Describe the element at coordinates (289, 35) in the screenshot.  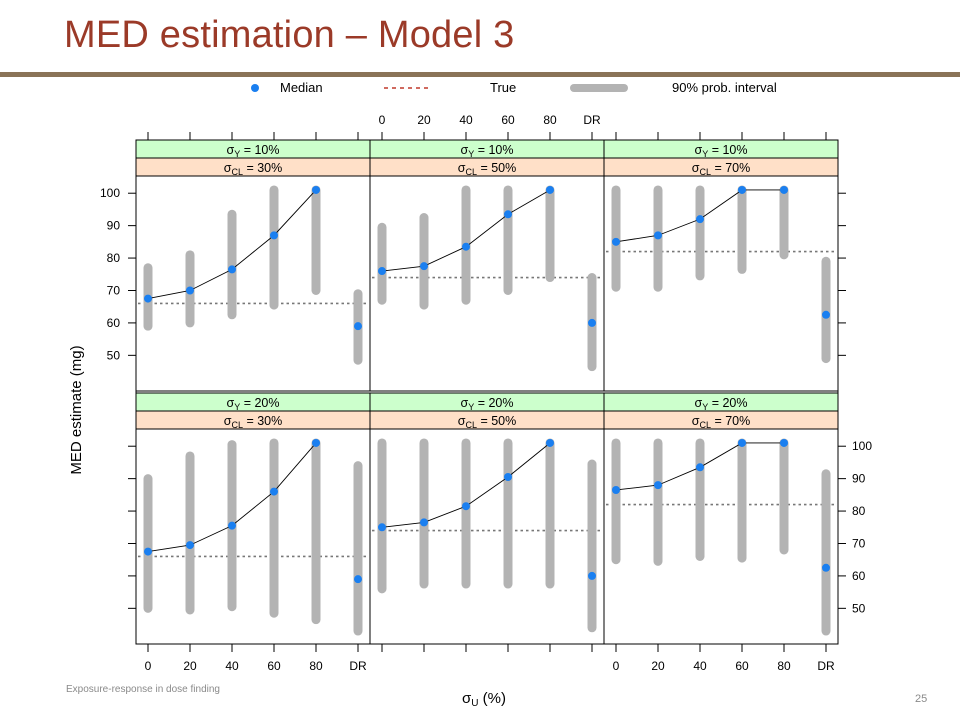
I see `slide-title: MED estimation – Model 3` at that location.